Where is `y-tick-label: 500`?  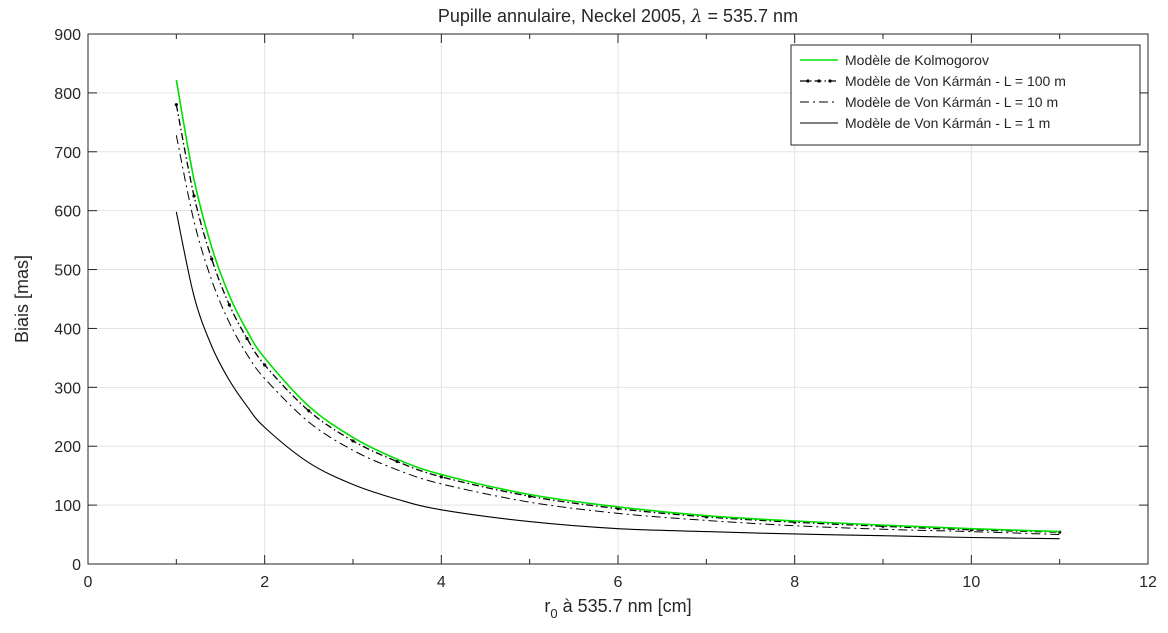 y-tick-label: 500 is located at coordinates (67, 271).